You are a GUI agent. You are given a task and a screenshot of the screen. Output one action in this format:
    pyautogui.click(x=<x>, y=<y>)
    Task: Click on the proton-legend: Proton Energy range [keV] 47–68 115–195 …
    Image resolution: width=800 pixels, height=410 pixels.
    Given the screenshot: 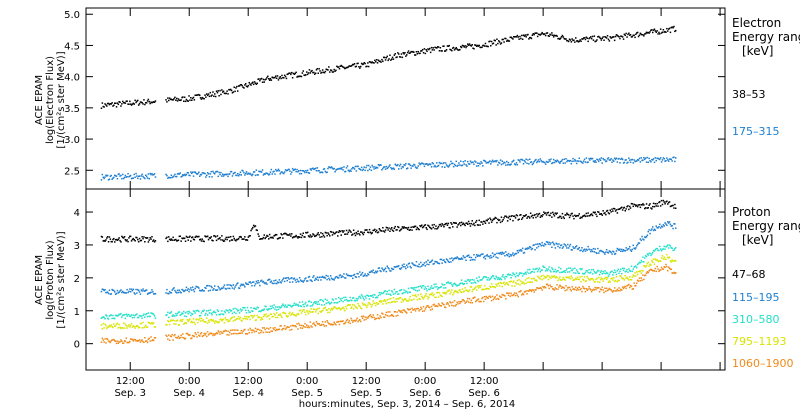 What is the action you would take?
    pyautogui.click(x=766, y=287)
    